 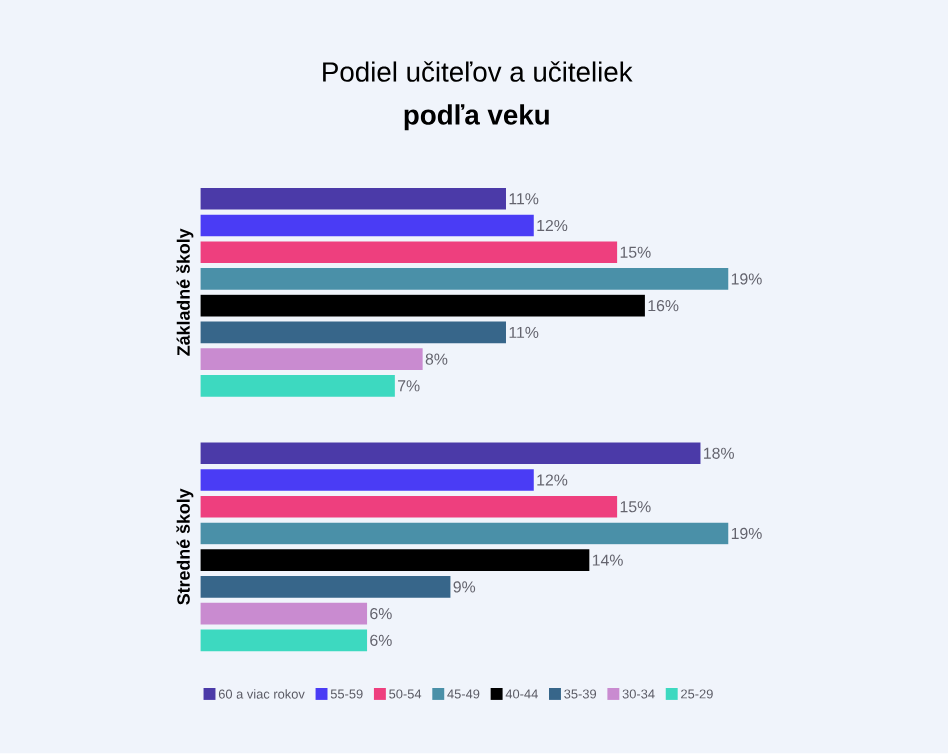 What do you see at coordinates (185, 292) in the screenshot?
I see `y-tick-label: Základné školy` at bounding box center [185, 292].